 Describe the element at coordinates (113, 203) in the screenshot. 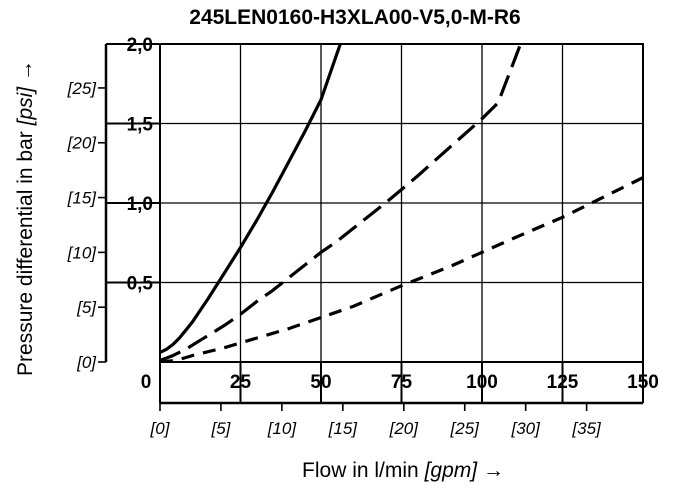

I see `y-axis: 0,5 1,0 1,5 2,0 [0] [5] [10] [15] [20] [25]` at that location.